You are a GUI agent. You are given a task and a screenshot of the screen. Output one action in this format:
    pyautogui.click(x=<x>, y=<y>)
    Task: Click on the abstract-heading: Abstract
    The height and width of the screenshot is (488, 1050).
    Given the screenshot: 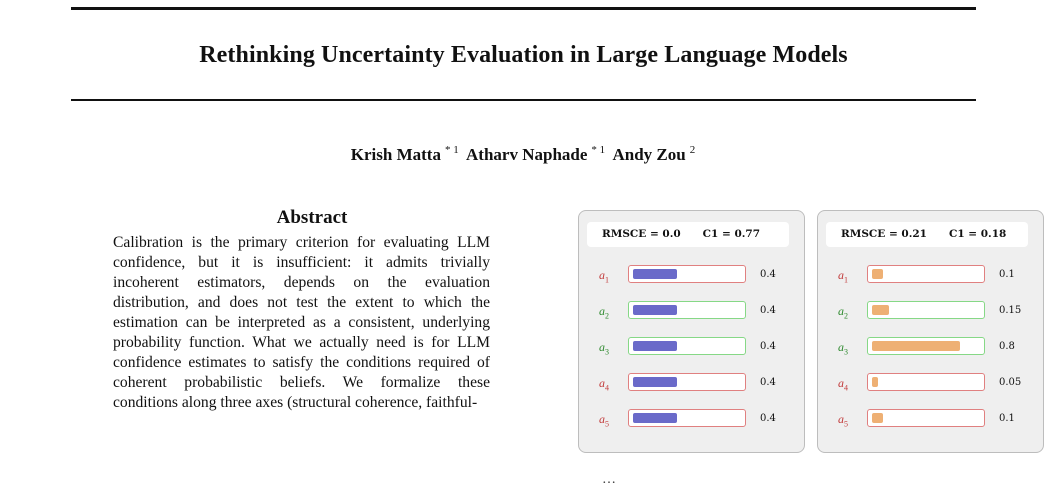 What is the action you would take?
    pyautogui.click(x=312, y=217)
    